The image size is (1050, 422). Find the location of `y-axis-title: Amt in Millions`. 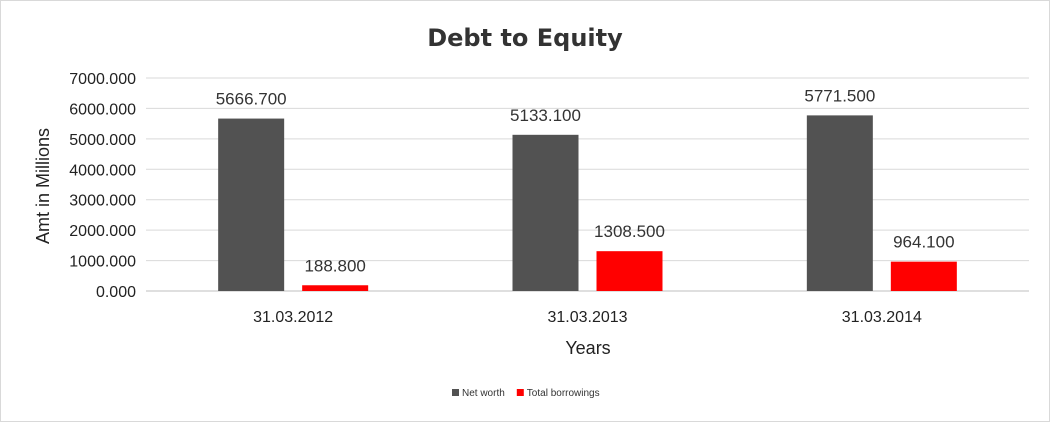

y-axis-title: Amt in Millions is located at coordinates (43, 186).